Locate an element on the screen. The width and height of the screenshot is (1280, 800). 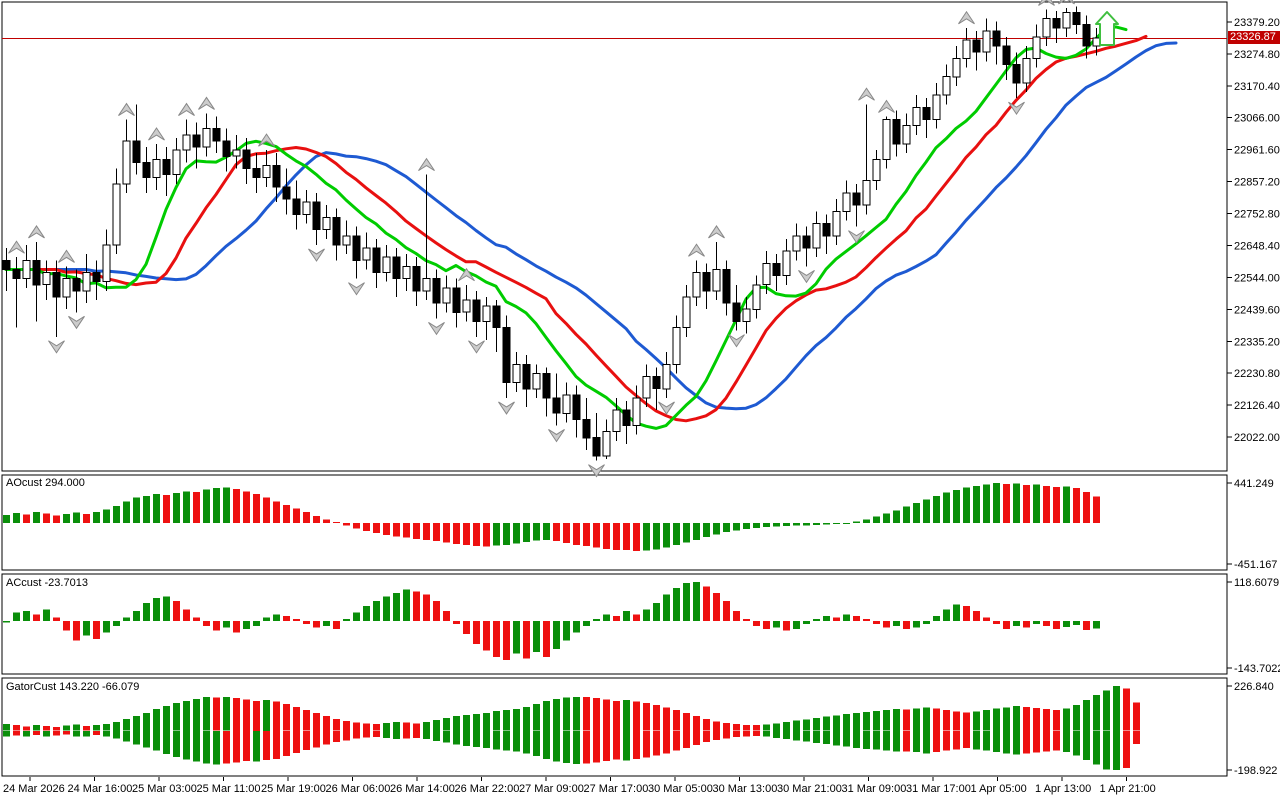
ac-min-label: -143.7022 is located at coordinates (1257, 669).